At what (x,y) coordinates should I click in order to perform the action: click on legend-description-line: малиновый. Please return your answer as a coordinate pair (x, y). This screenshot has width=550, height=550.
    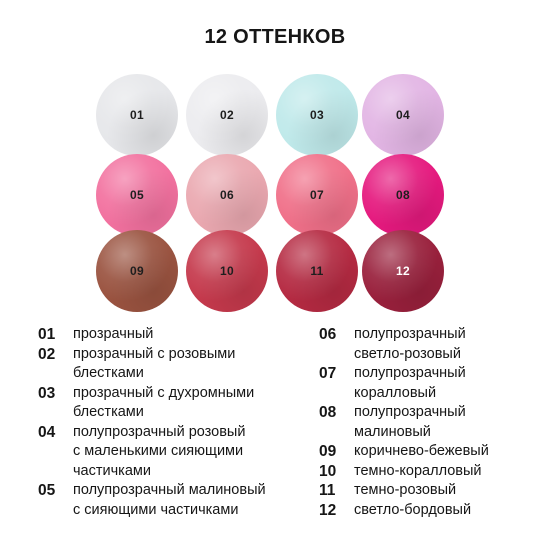
    Looking at the image, I should click on (392, 431).